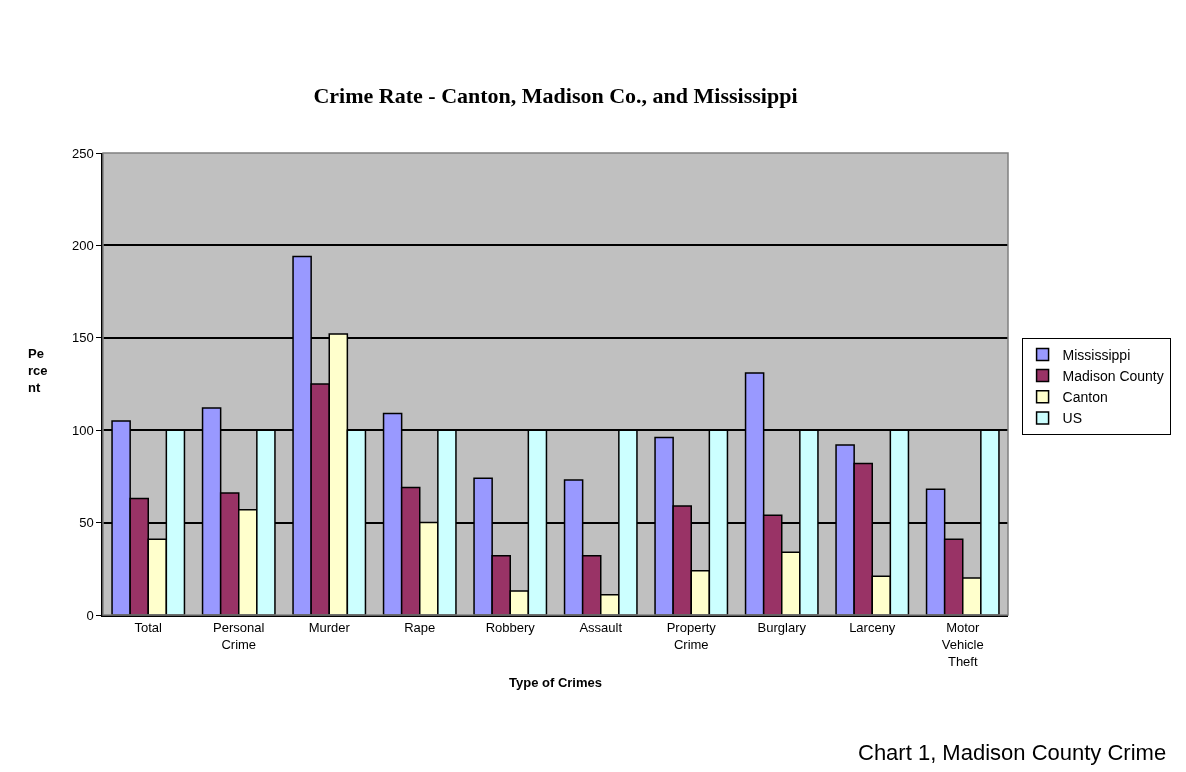 This screenshot has height=772, width=1186. What do you see at coordinates (510, 628) in the screenshot?
I see `x-tick-label: Robbery` at bounding box center [510, 628].